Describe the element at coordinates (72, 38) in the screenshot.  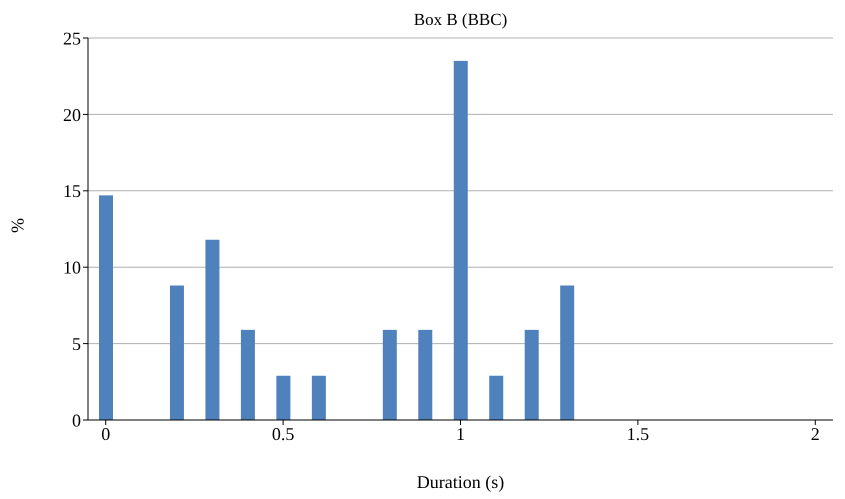
I see `y-tick-label: 25` at that location.